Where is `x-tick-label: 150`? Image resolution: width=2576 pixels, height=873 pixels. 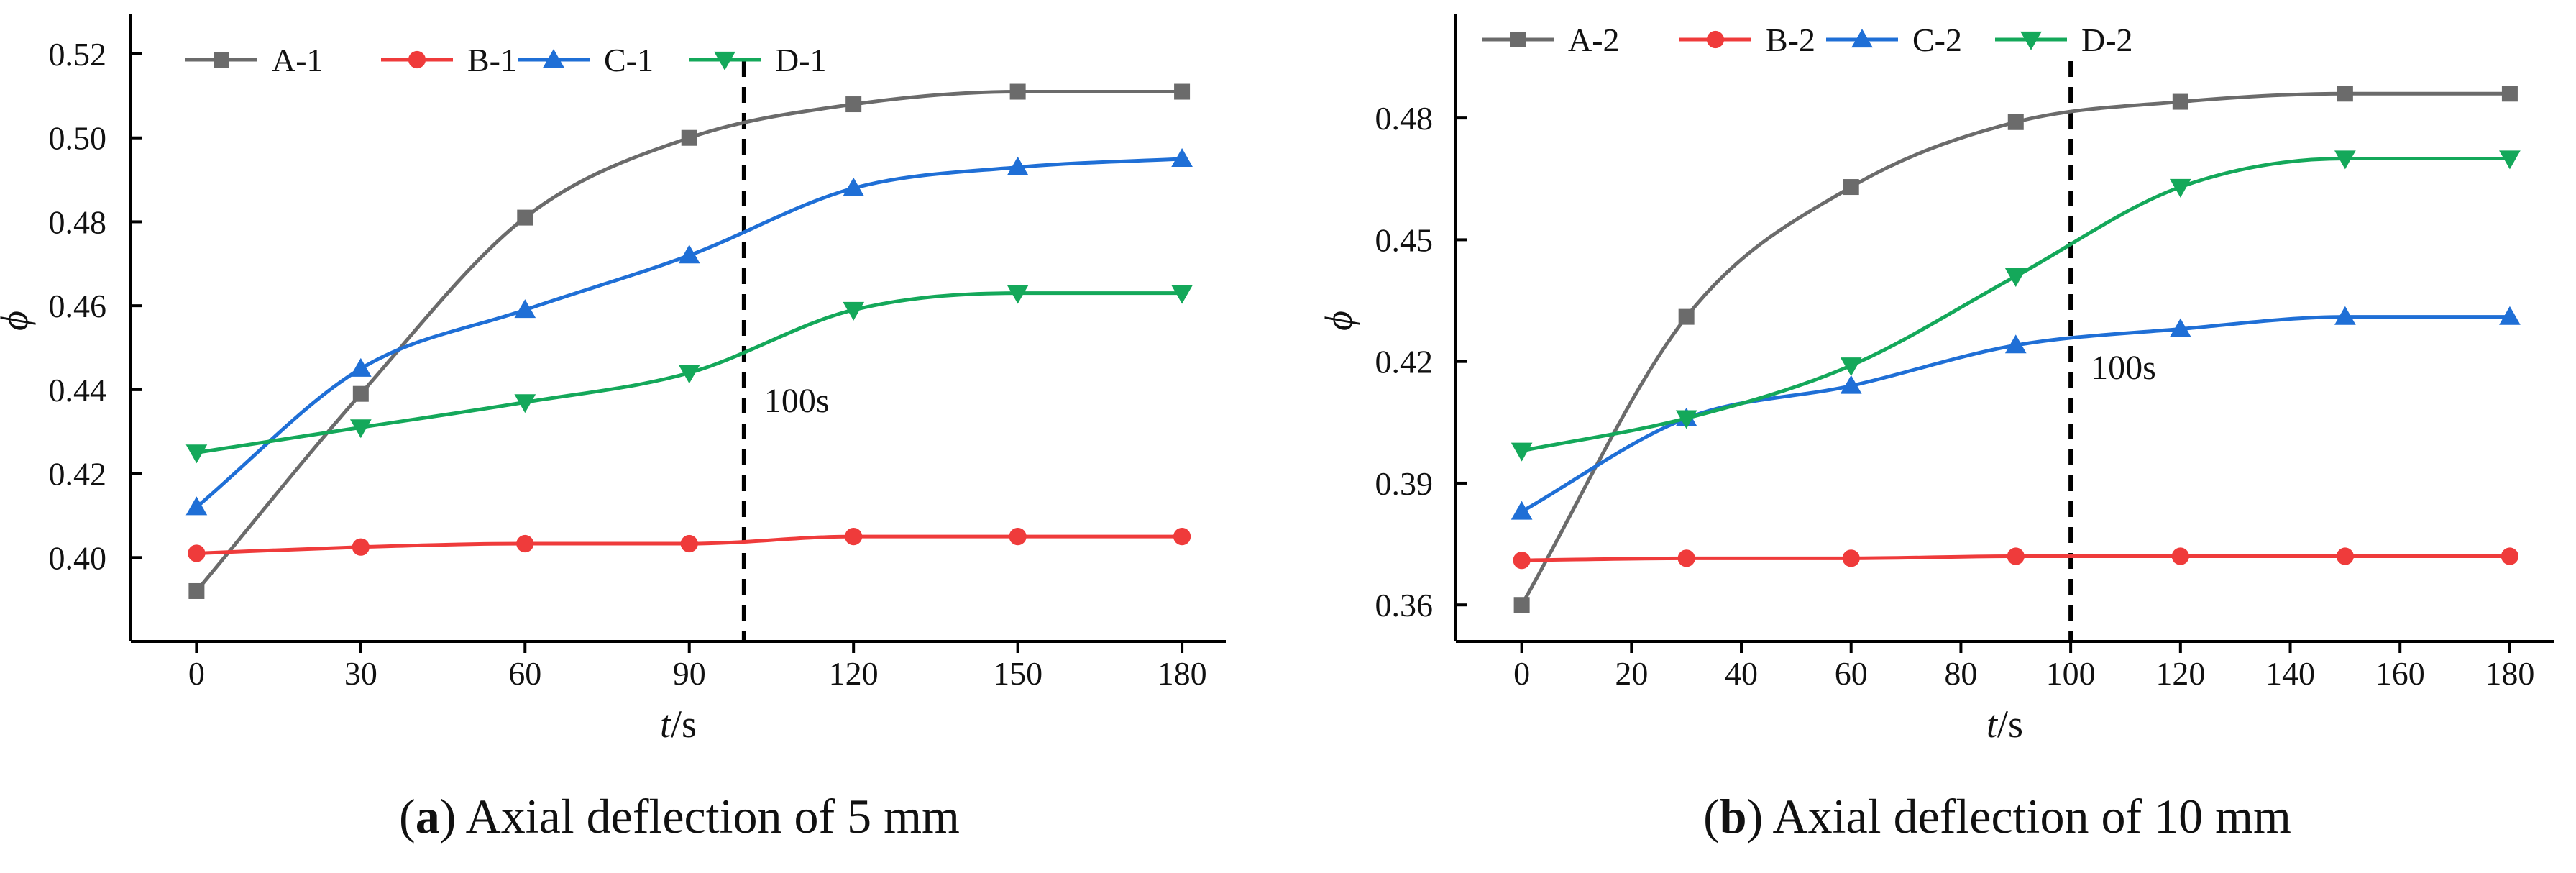
x-tick-label: 150 is located at coordinates (1017, 673).